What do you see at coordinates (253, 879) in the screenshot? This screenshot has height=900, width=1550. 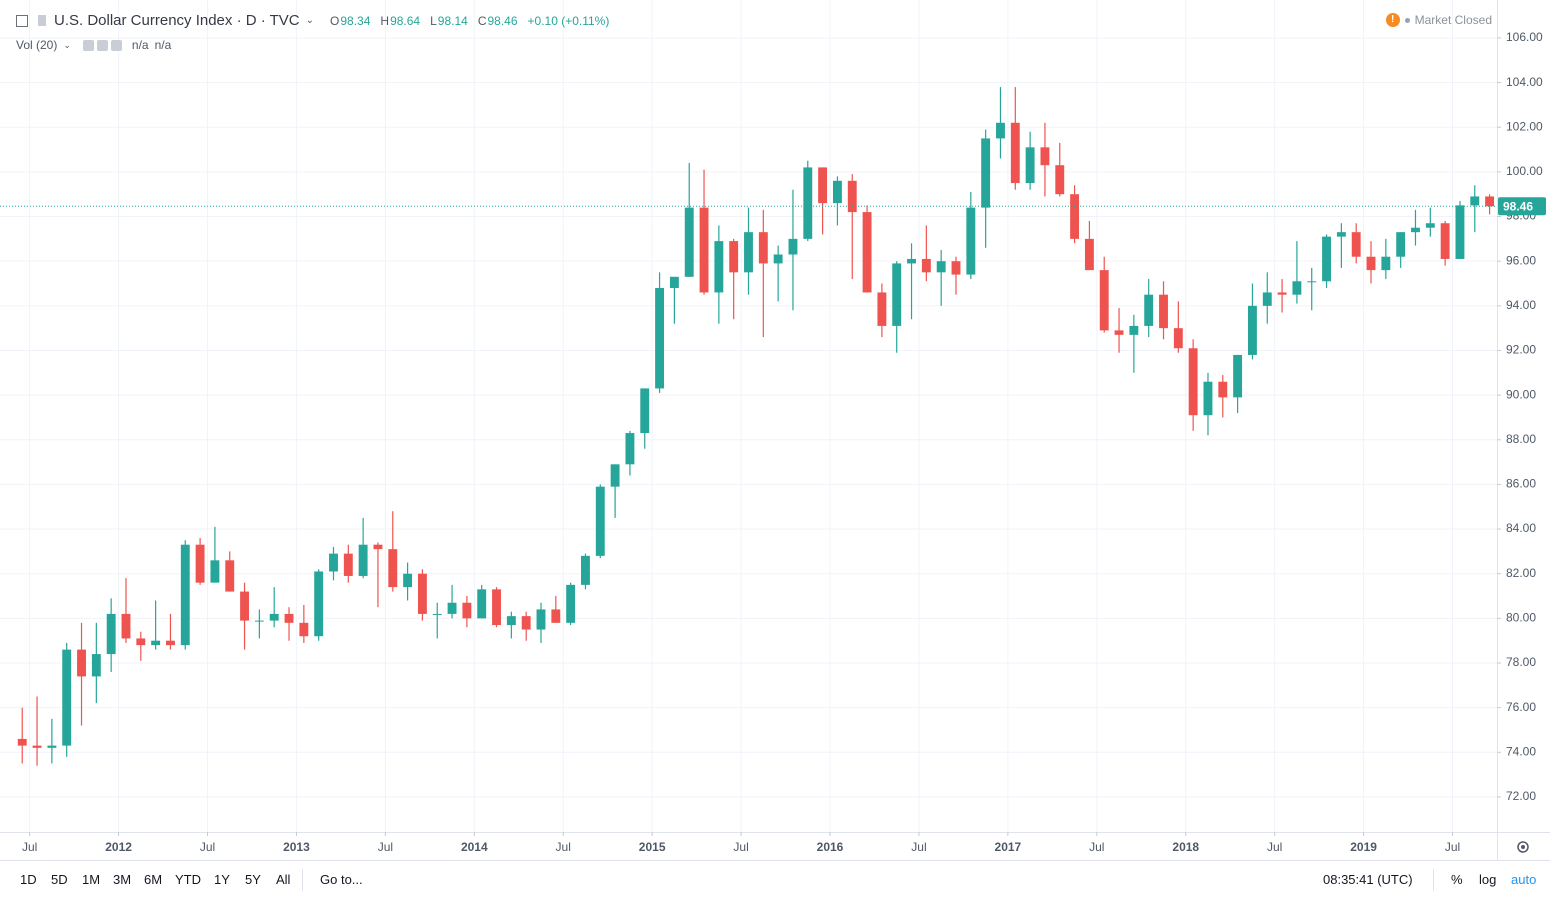 I see `range-button: 5Y` at bounding box center [253, 879].